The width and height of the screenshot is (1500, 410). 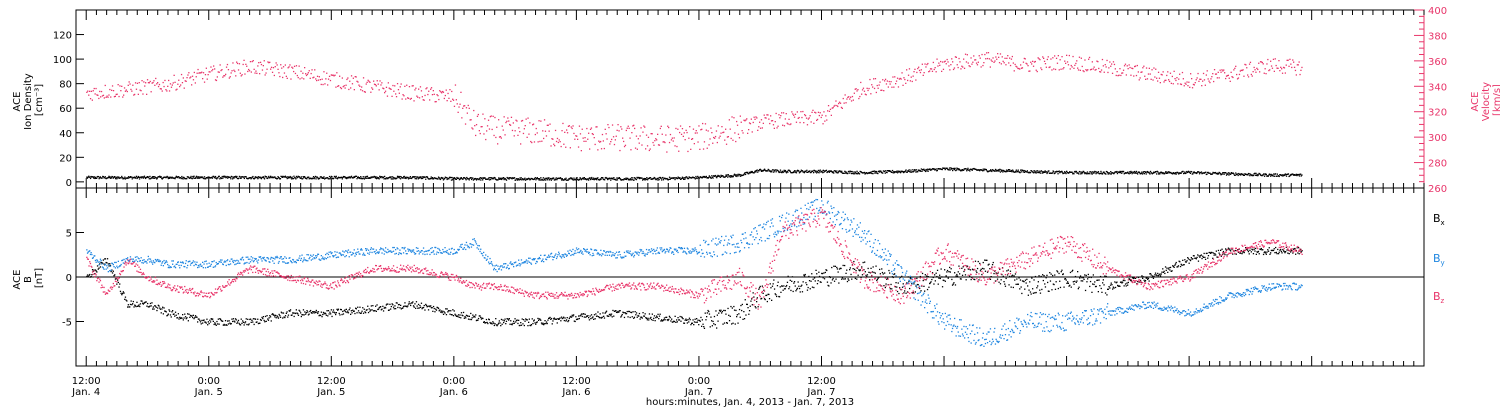 I want to click on velocity-axis-title: ACE Velocity [km/s], so click(x=1485, y=100).